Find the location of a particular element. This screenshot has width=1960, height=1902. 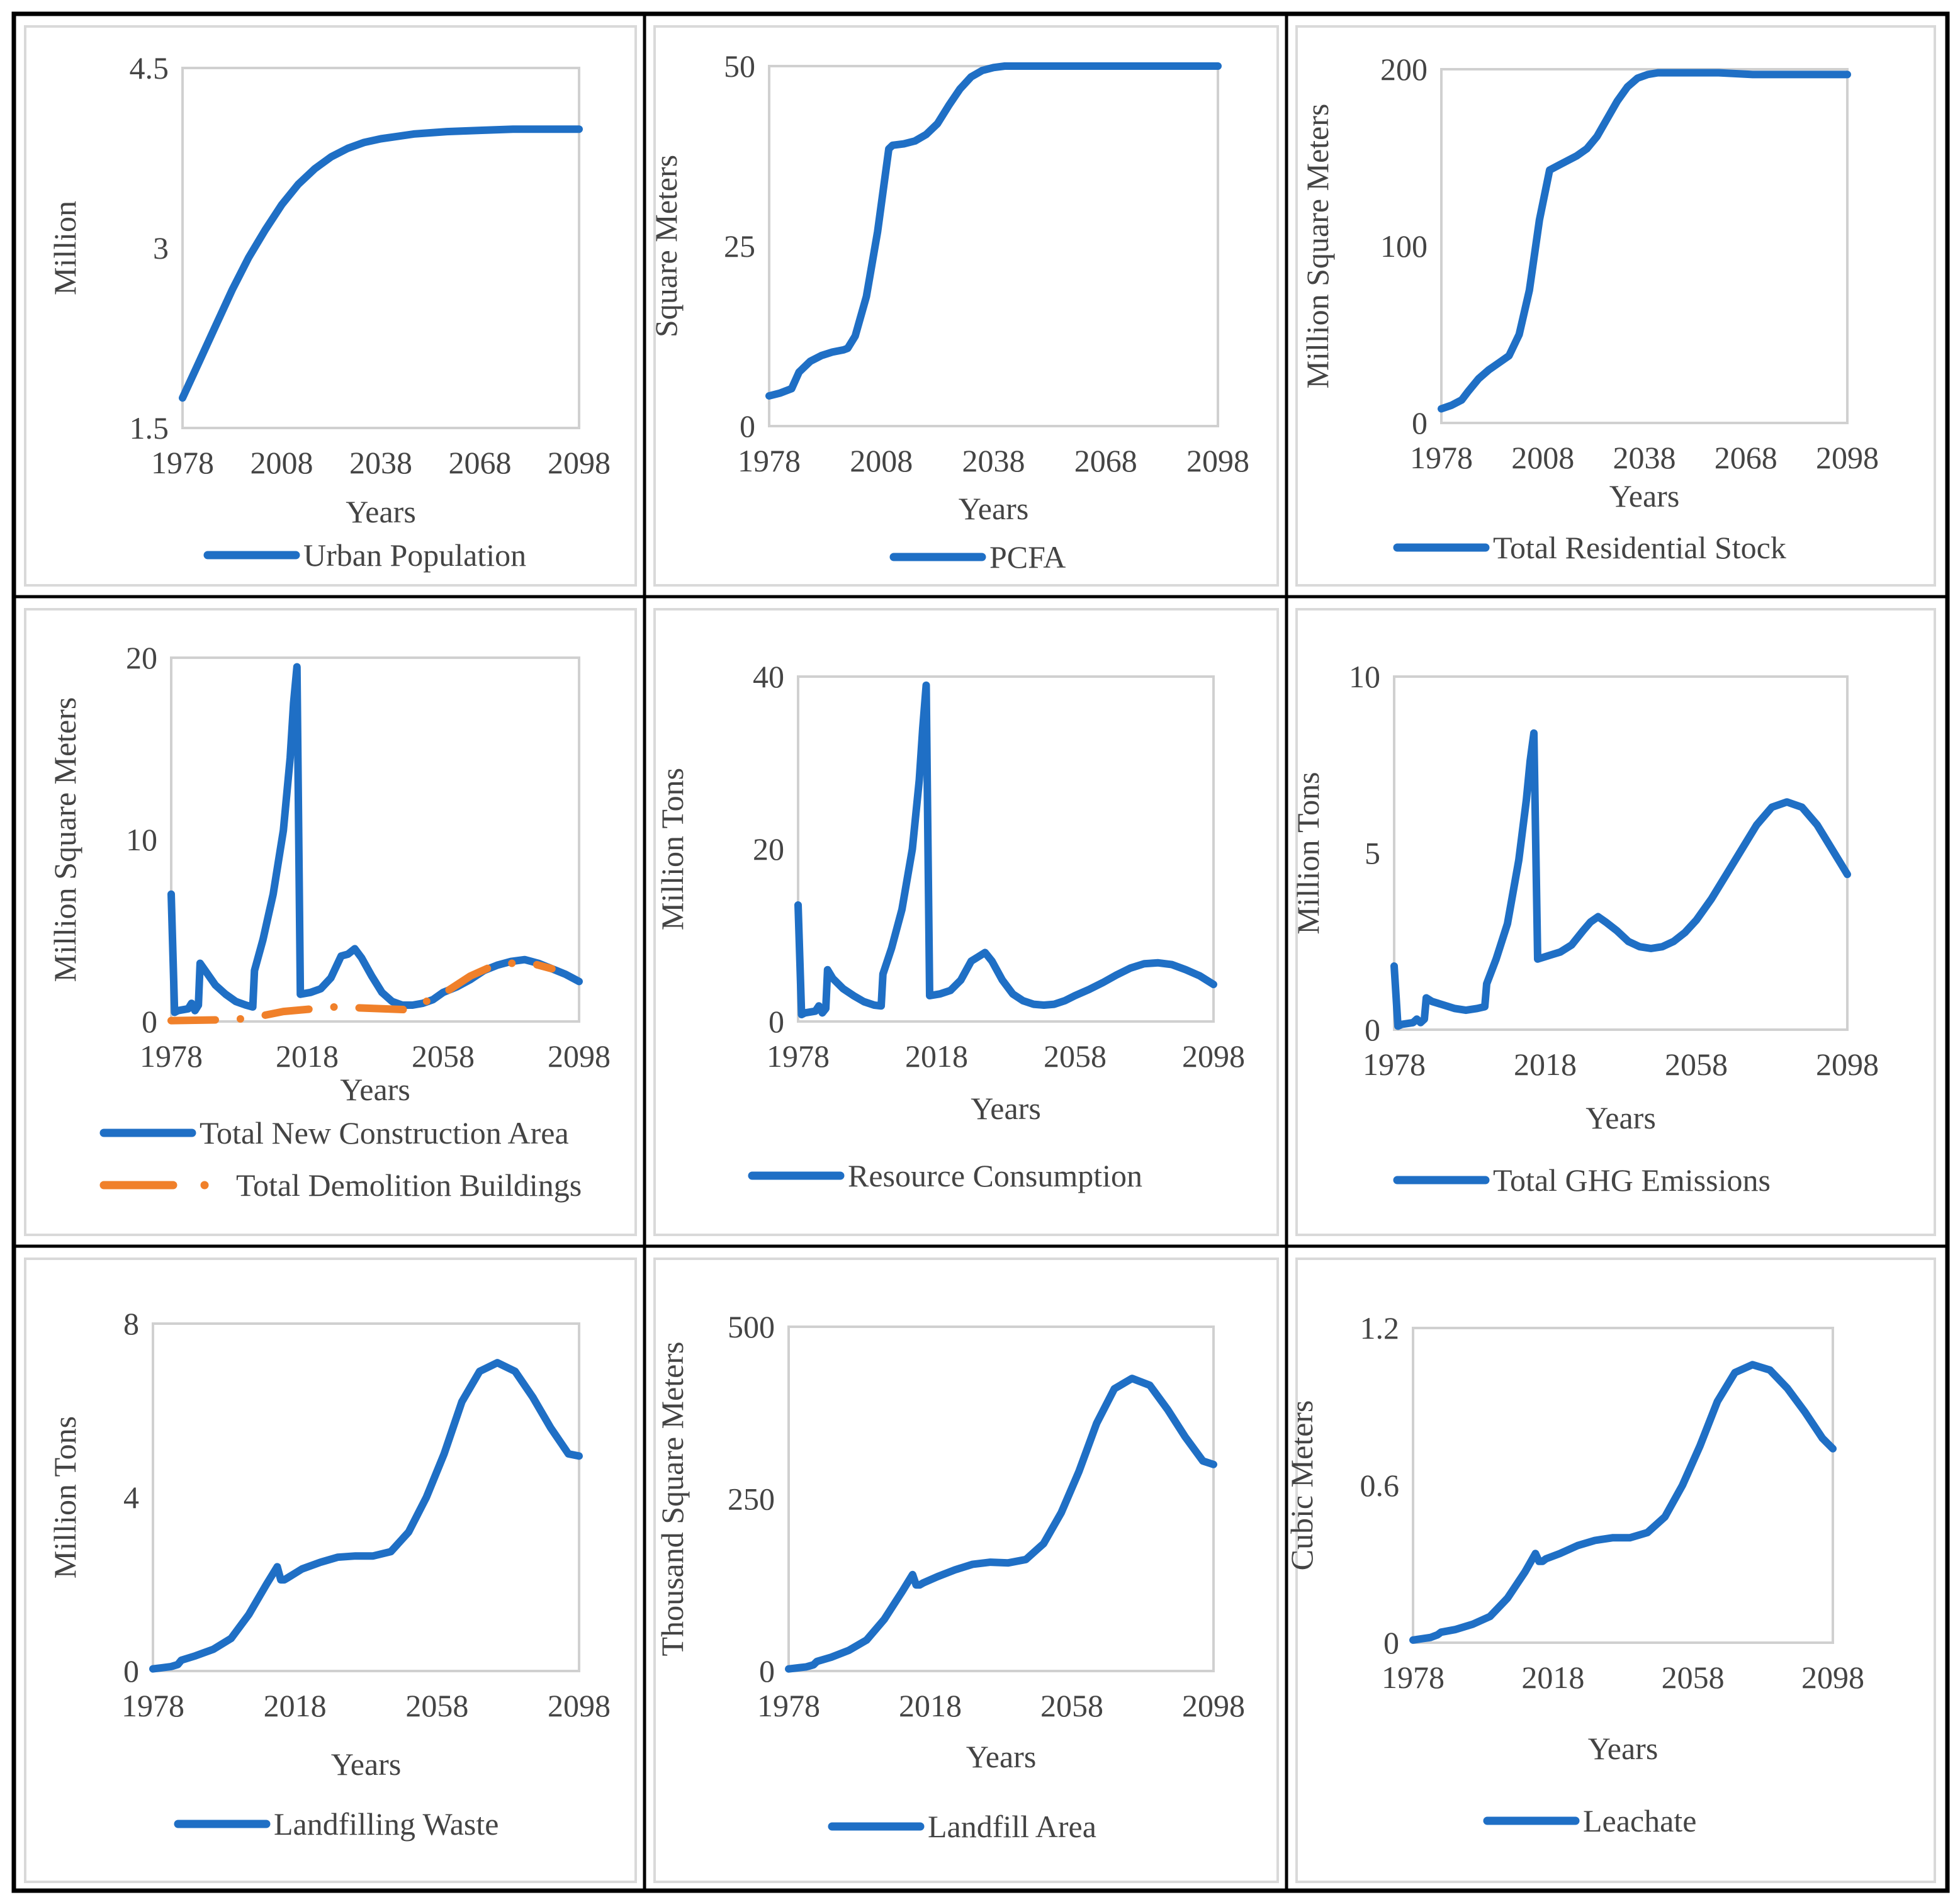

legend-label: PCFA is located at coordinates (1027, 557).